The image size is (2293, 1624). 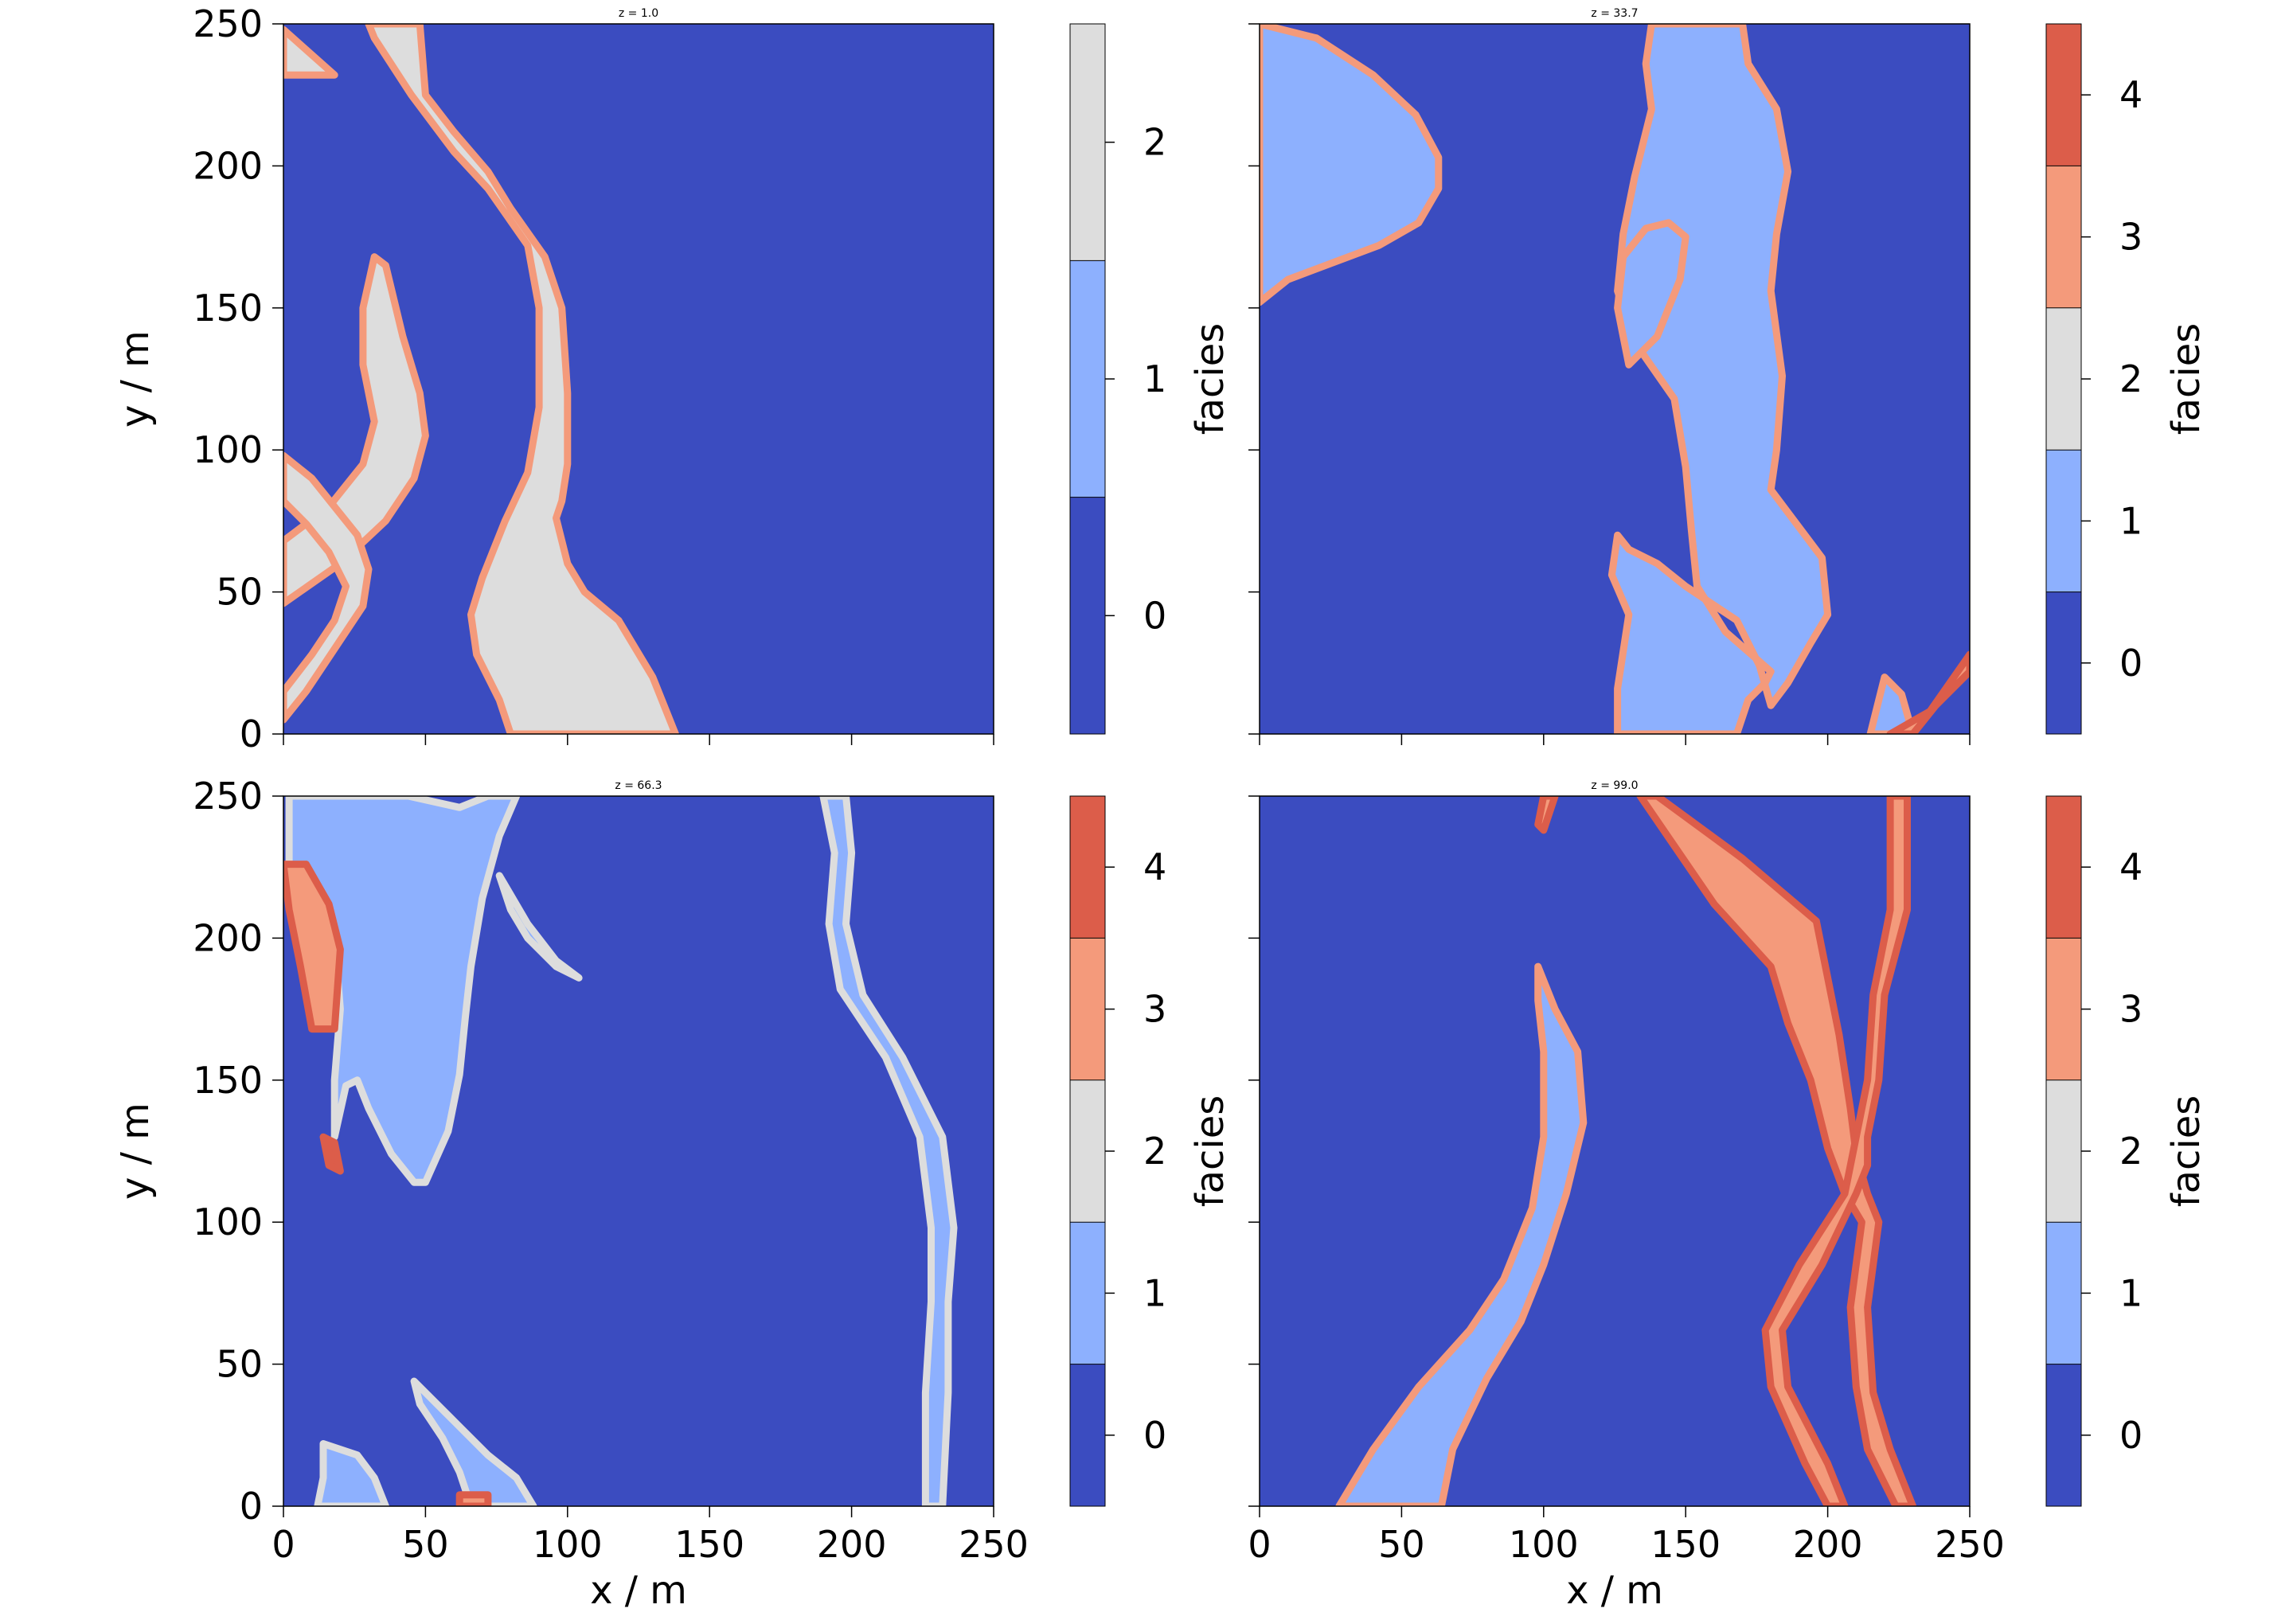 What do you see at coordinates (1614, 13) in the screenshot?
I see `panel-title: z = 33.7` at bounding box center [1614, 13].